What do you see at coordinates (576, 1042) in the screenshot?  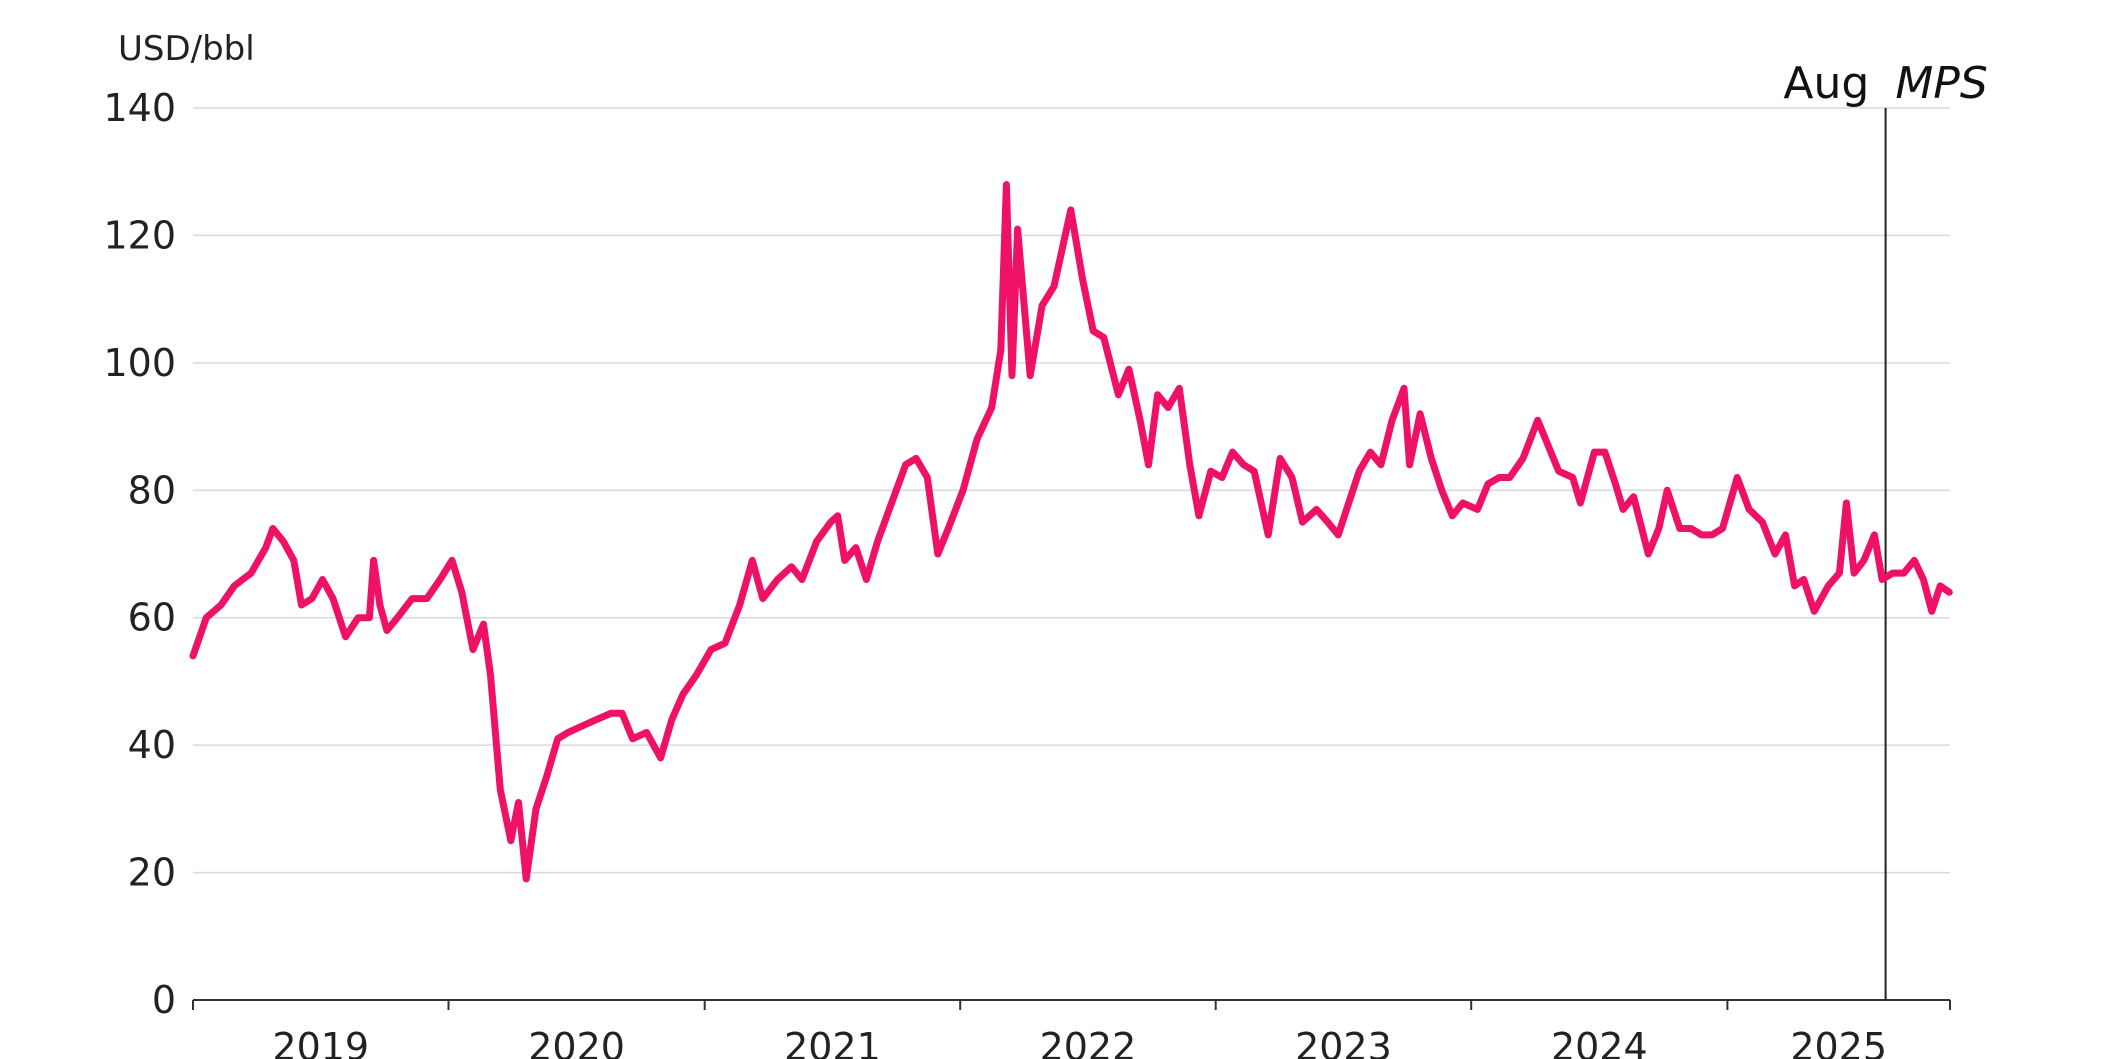 I see `x-tick-label: 2020` at bounding box center [576, 1042].